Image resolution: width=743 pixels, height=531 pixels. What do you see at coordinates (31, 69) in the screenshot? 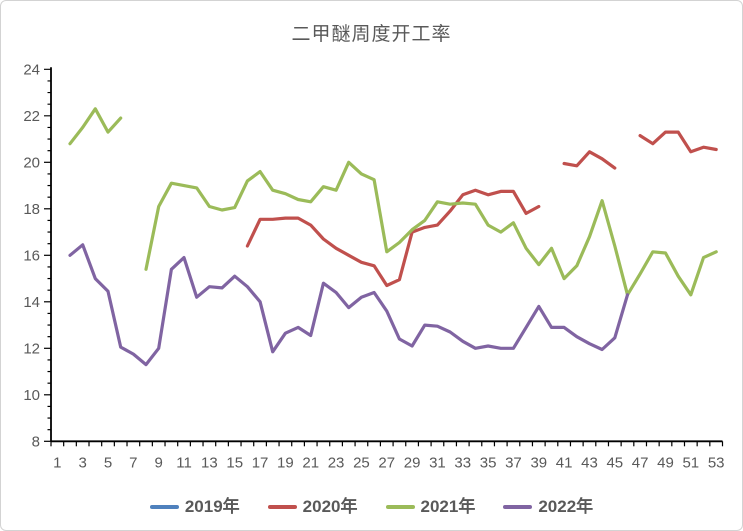
I see `svg-text: 24` at bounding box center [31, 69].